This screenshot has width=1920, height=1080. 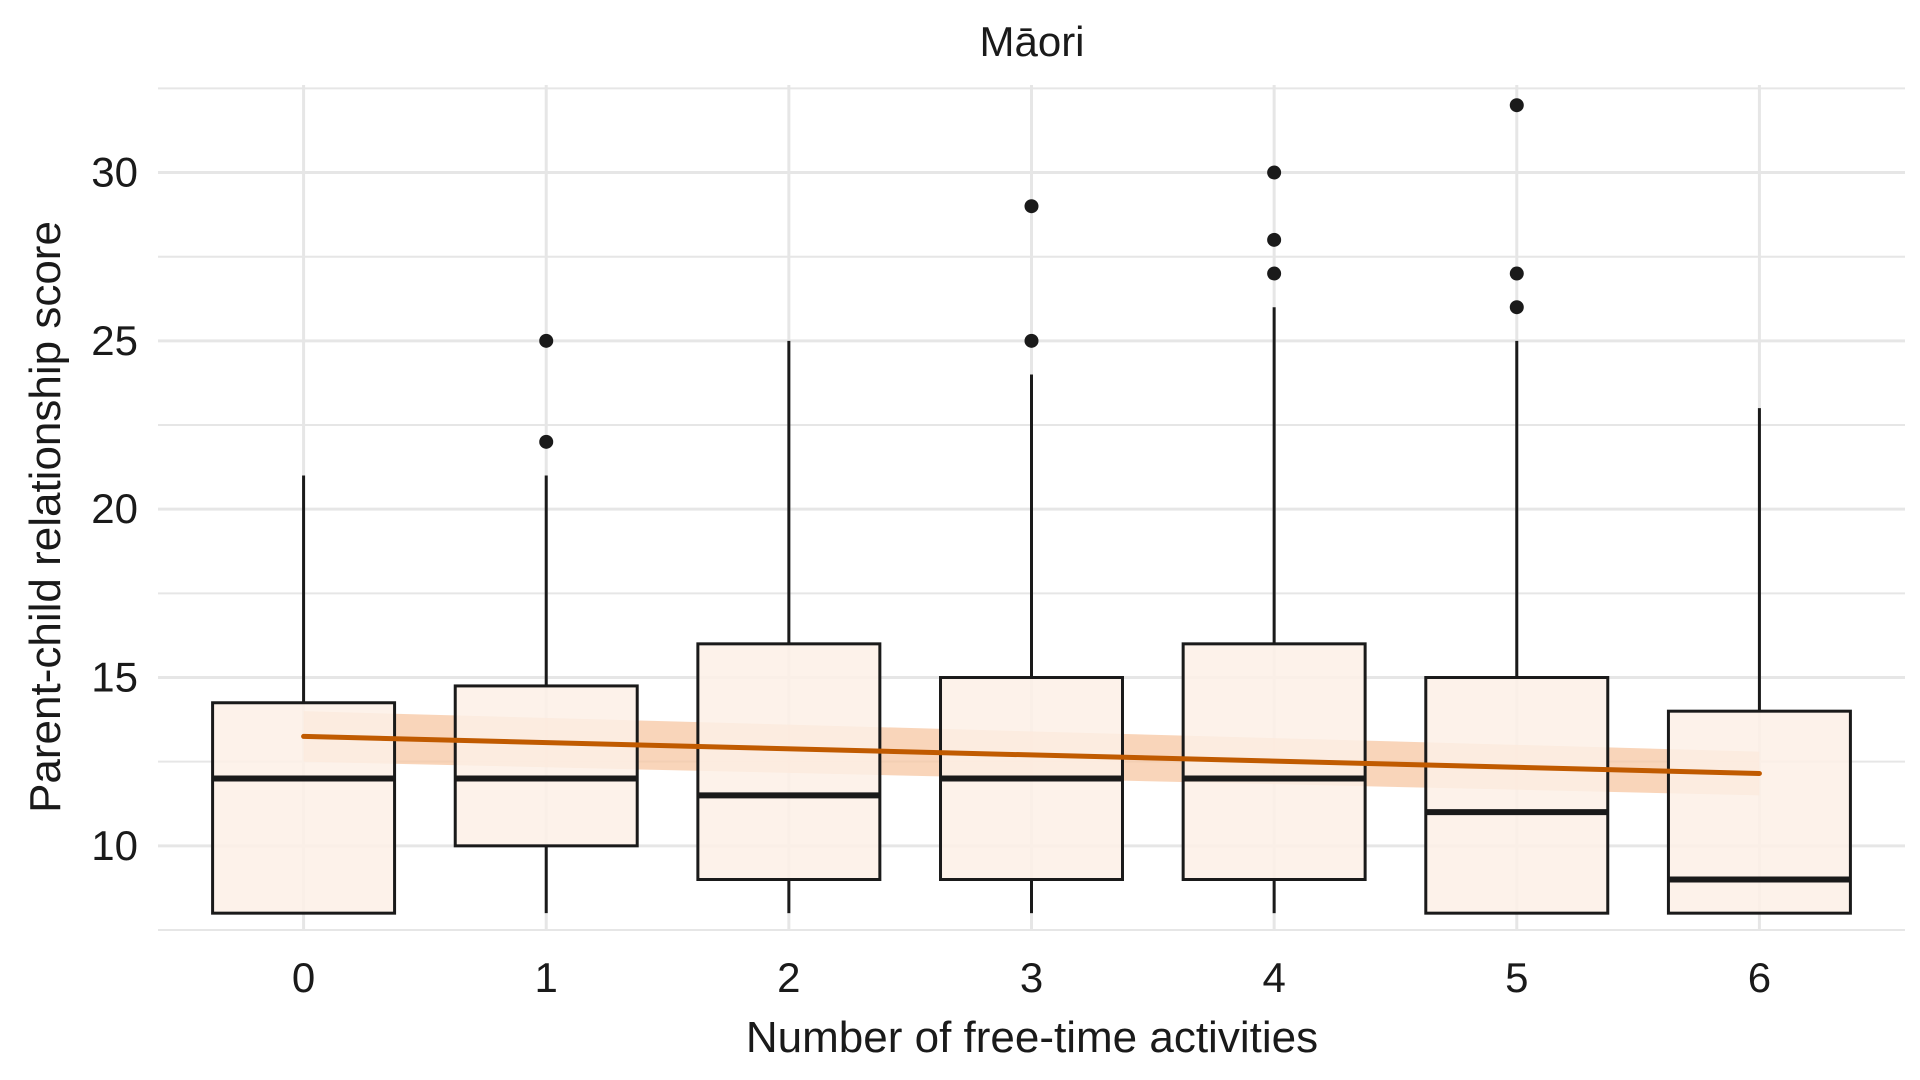 I want to click on x-tick-label: 2, so click(x=788, y=977).